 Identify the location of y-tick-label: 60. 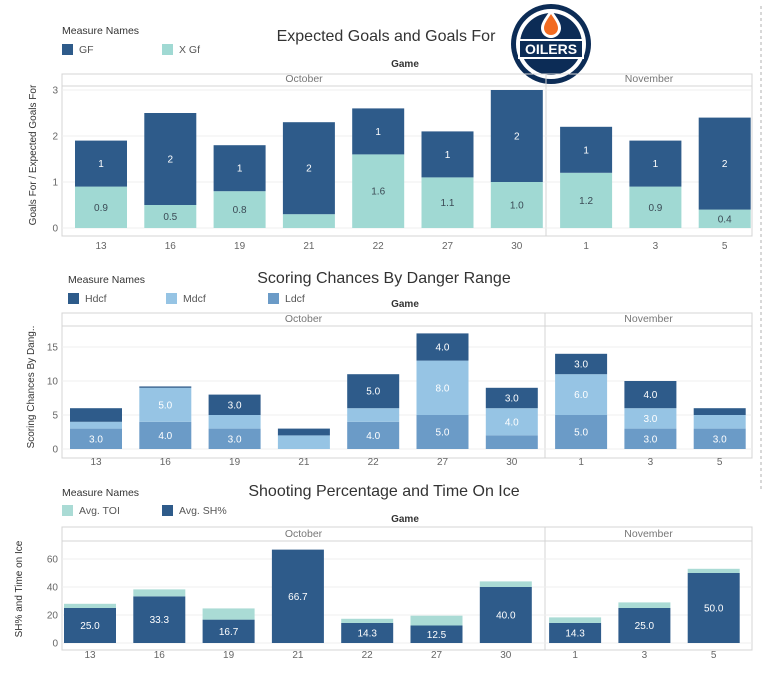
(53, 560).